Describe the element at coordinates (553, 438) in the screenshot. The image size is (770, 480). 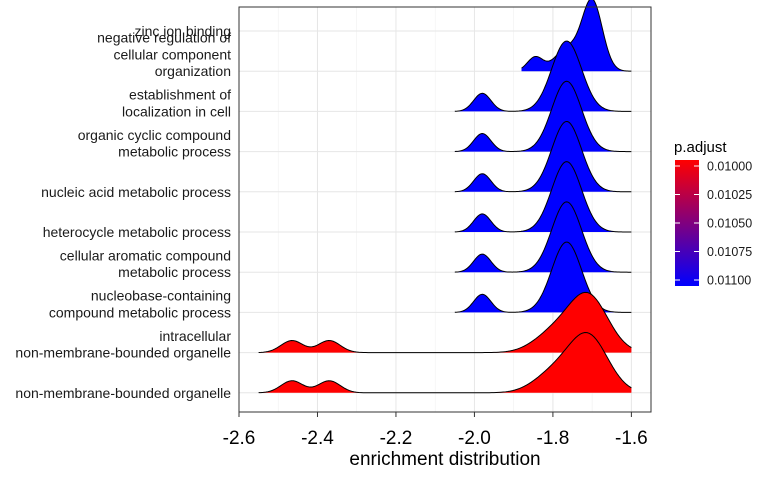
I see `x-tick-label: -1.8` at that location.